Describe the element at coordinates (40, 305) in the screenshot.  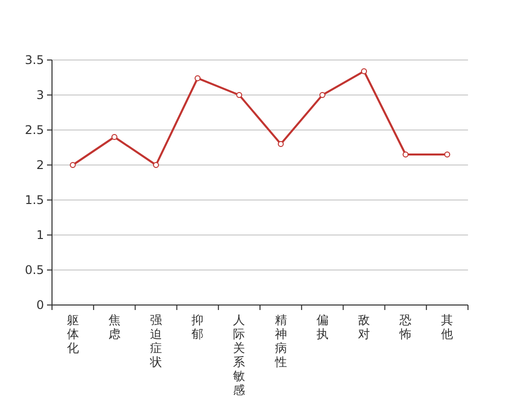
I see `y-tick-label: 0` at that location.